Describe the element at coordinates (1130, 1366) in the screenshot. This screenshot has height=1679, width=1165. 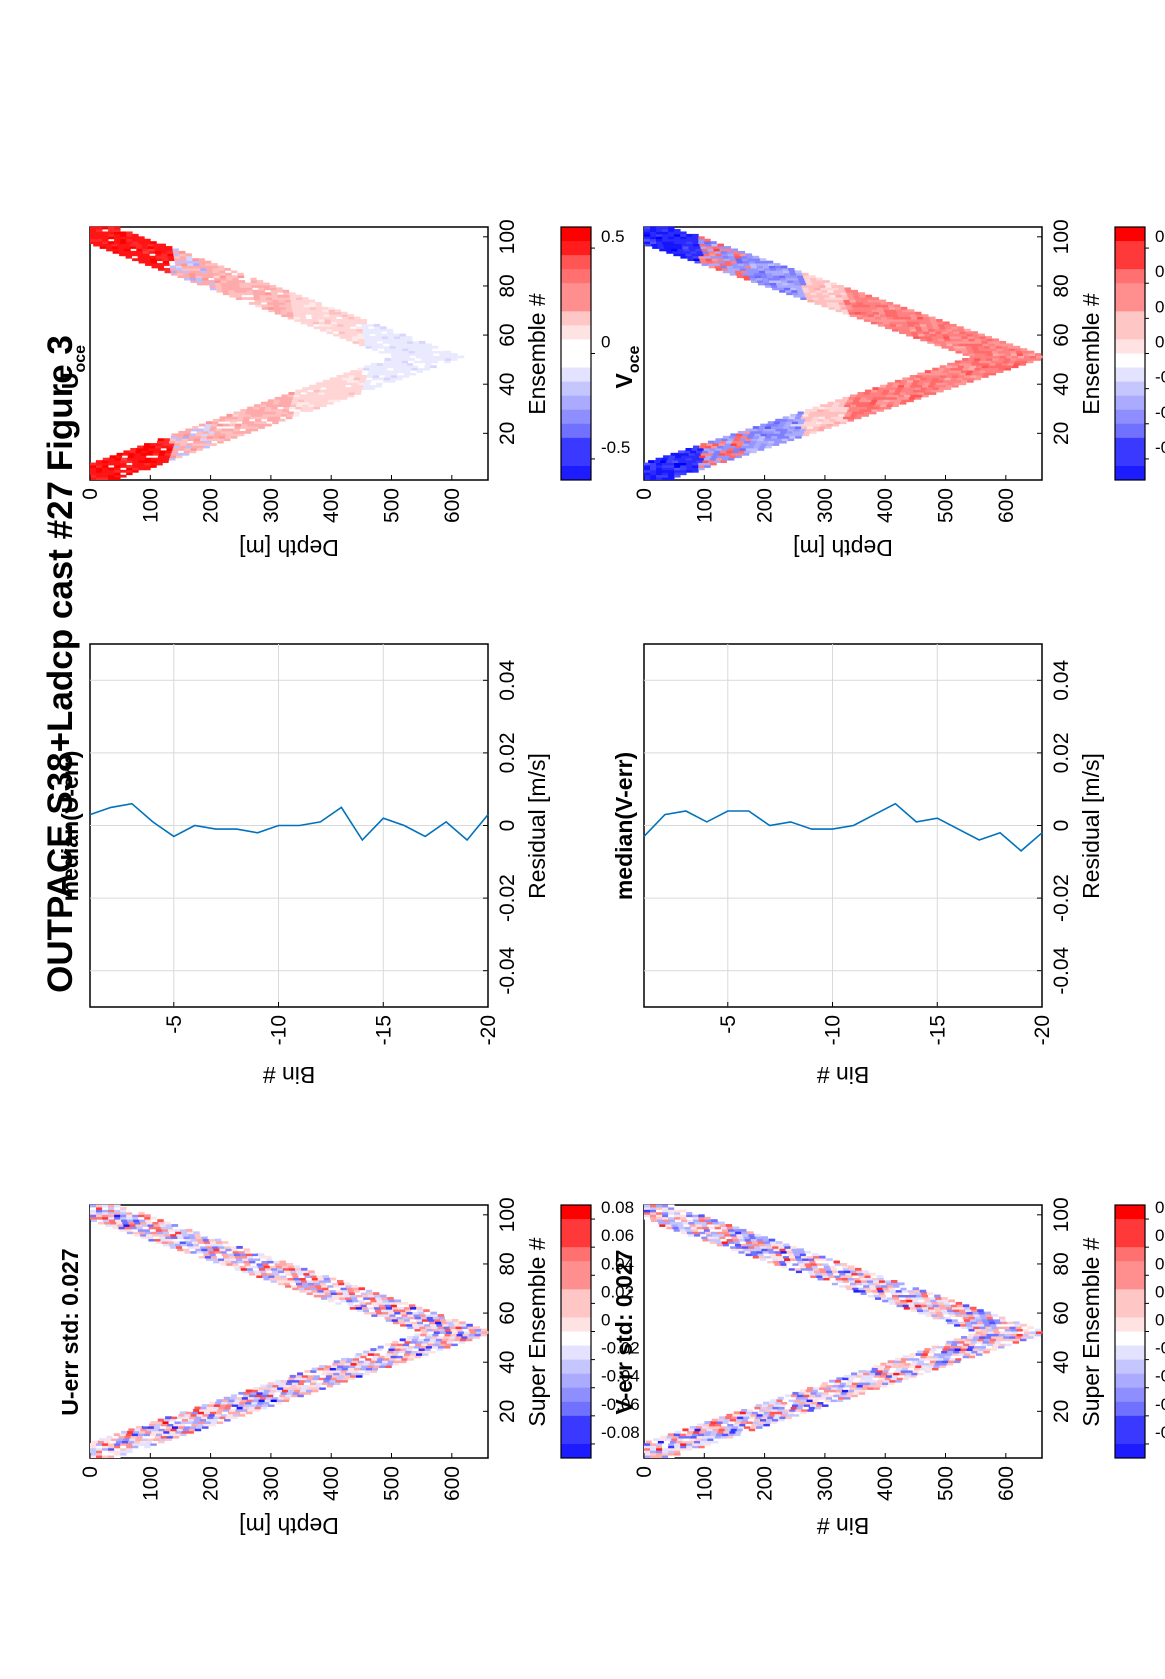
I see `colorbar-swatch` at that location.